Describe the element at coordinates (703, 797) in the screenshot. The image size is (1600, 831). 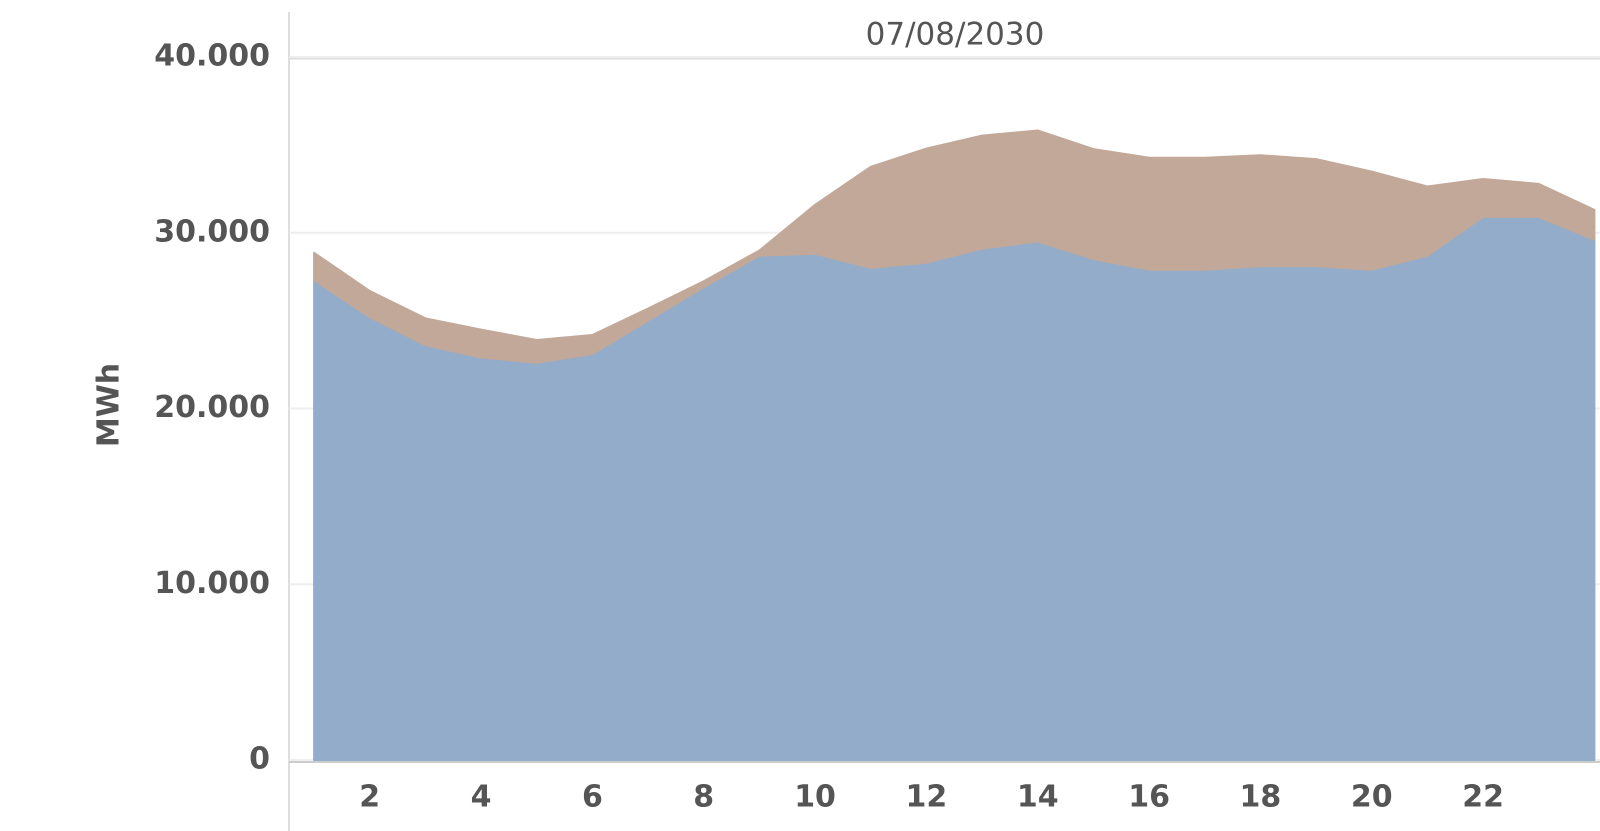
I see `x-tick-label: 8` at that location.